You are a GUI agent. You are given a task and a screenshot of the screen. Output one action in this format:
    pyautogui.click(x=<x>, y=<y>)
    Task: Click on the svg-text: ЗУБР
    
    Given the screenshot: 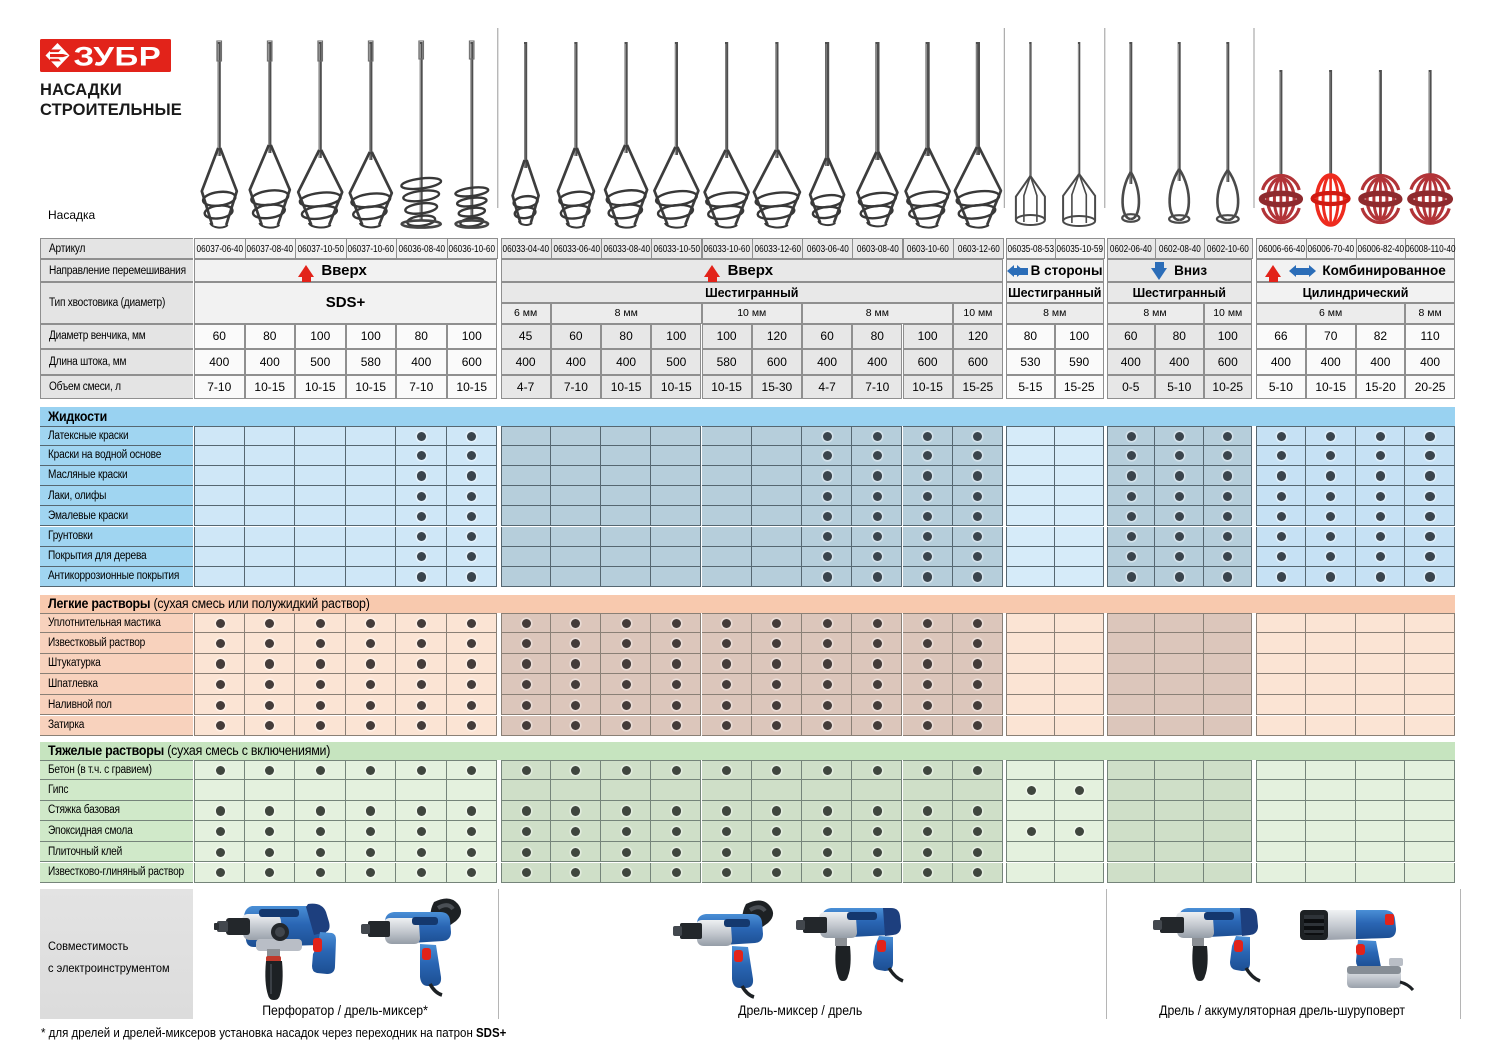 What is the action you would take?
    pyautogui.click(x=118, y=56)
    